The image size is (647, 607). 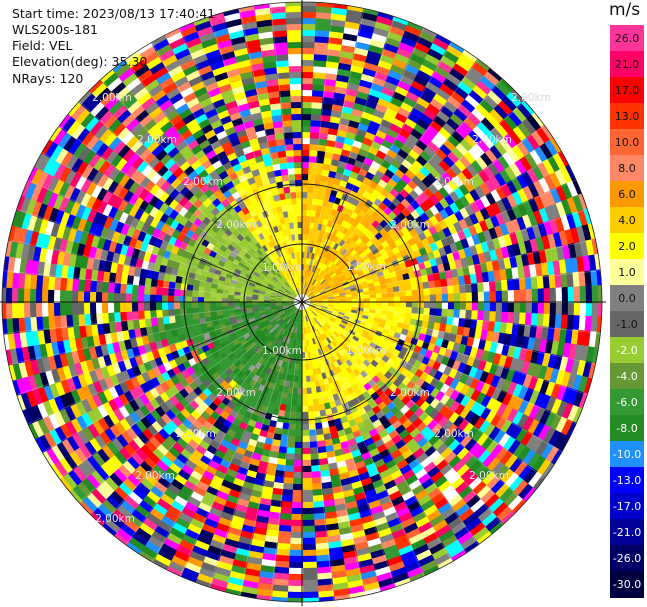 I want to click on colorbar-tick-label: 10.0, so click(x=627, y=142).